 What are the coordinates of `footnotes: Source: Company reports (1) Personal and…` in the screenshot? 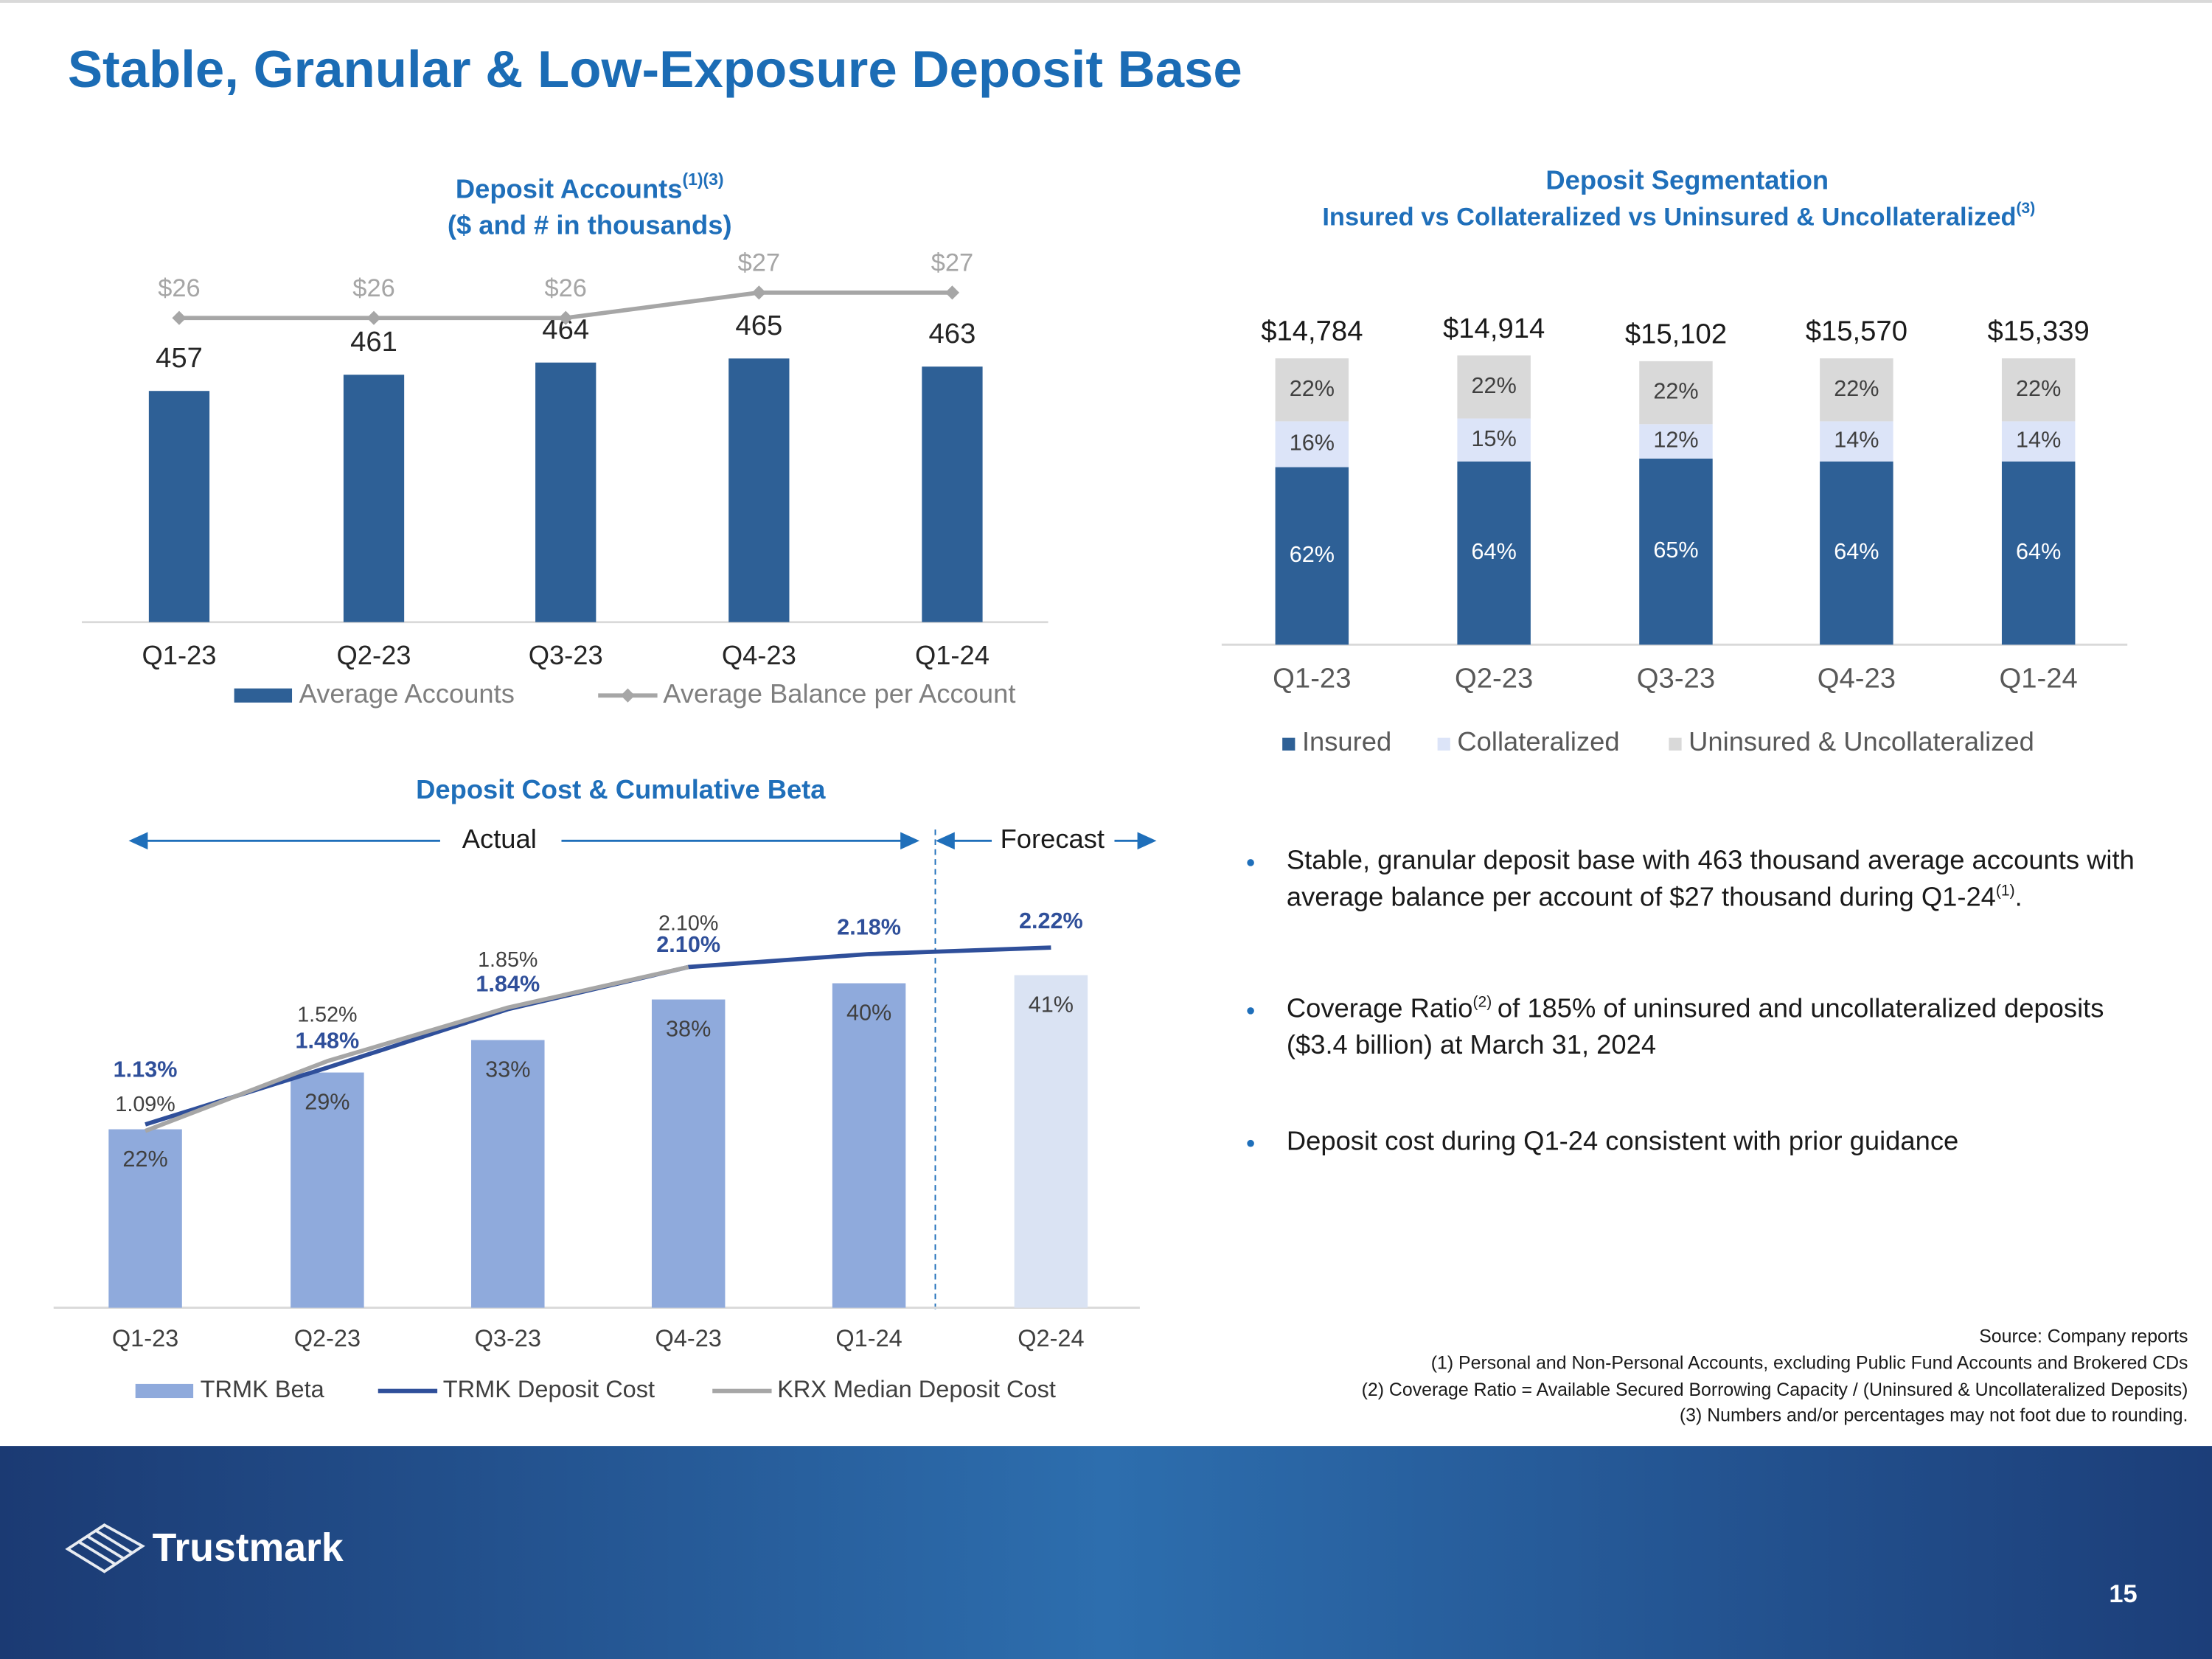 It's located at (1775, 1375).